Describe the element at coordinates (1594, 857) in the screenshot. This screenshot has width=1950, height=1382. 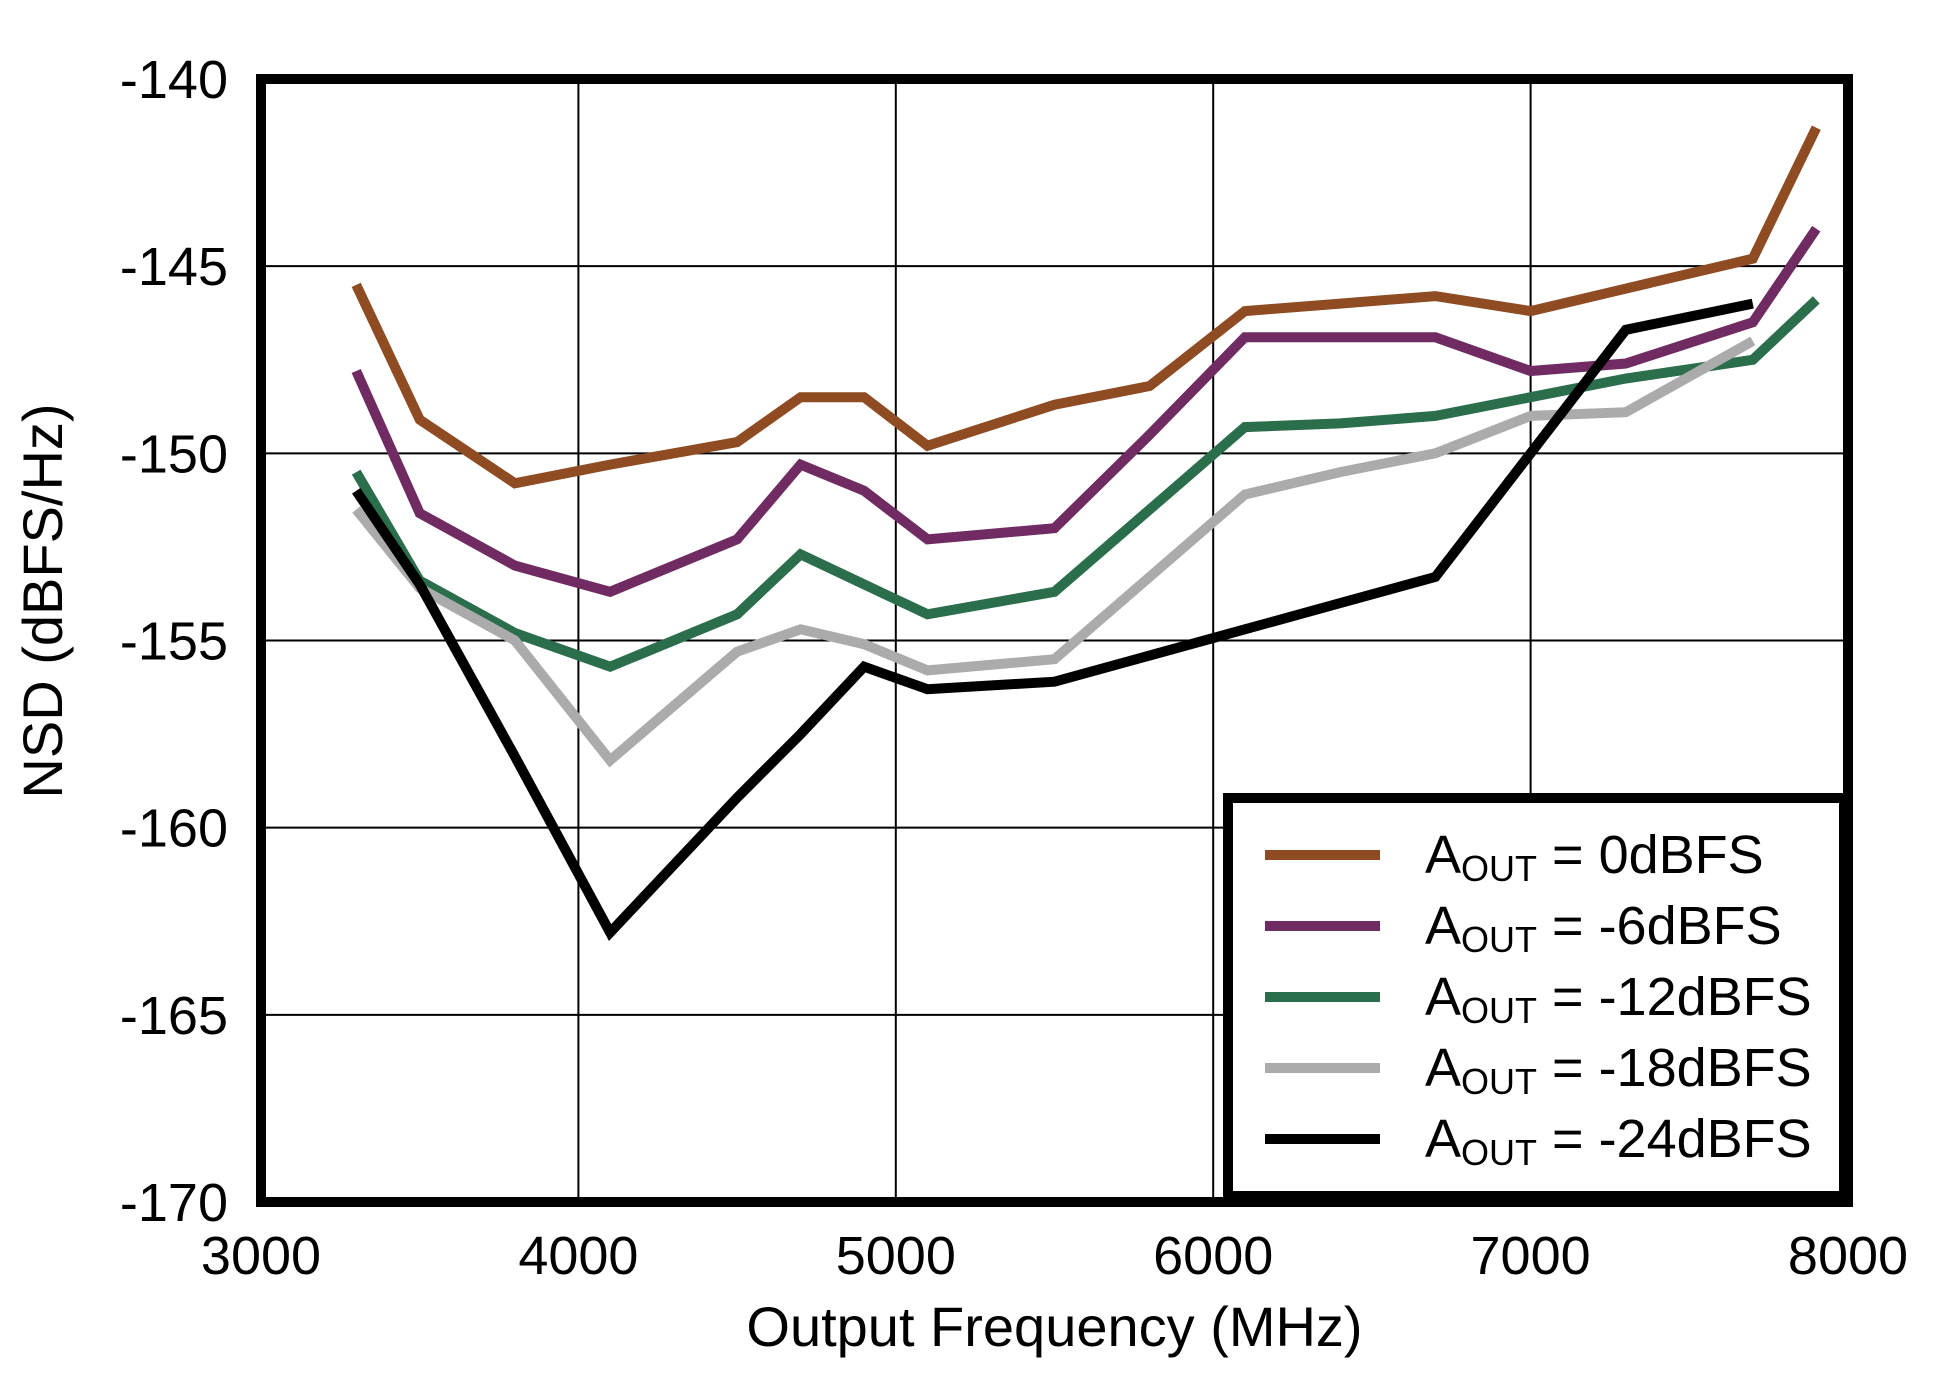
I see `legend-label: AOUT = 0dBFS` at that location.